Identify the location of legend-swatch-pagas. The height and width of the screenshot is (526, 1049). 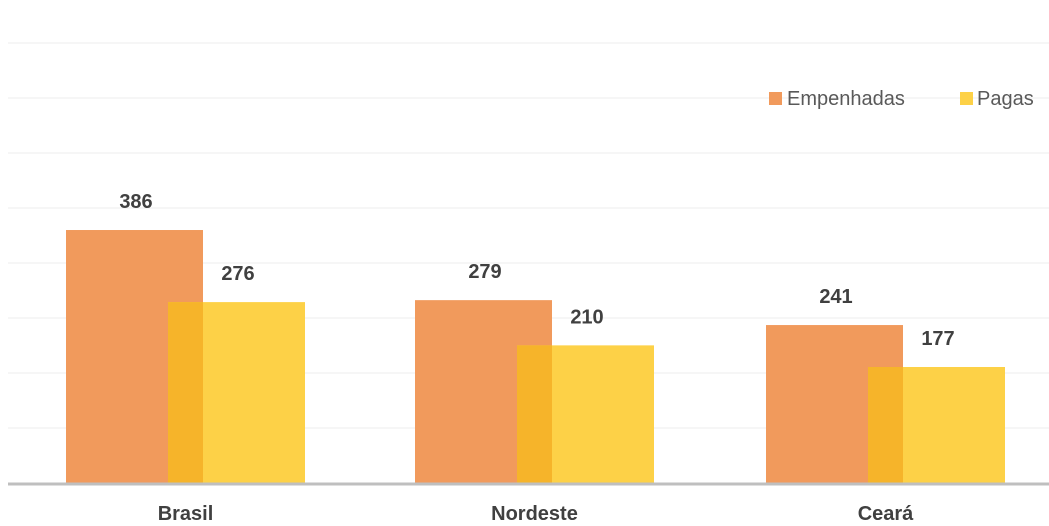
(966, 98).